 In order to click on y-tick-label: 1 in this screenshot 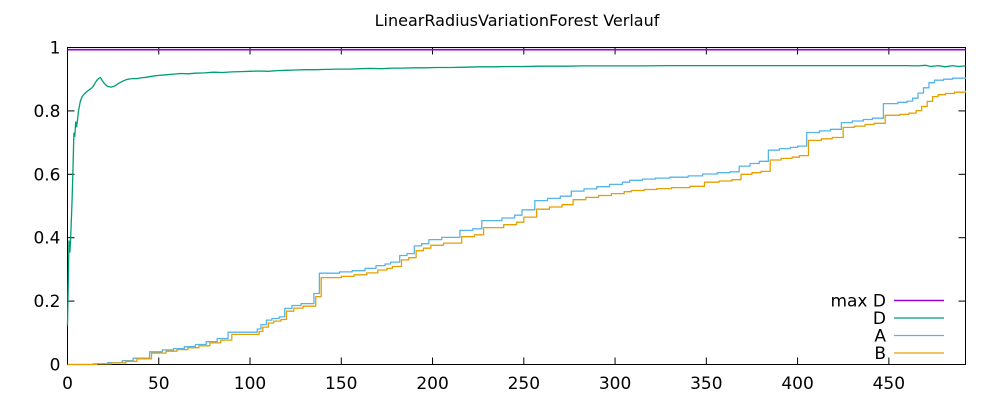, I will do `click(55, 49)`.